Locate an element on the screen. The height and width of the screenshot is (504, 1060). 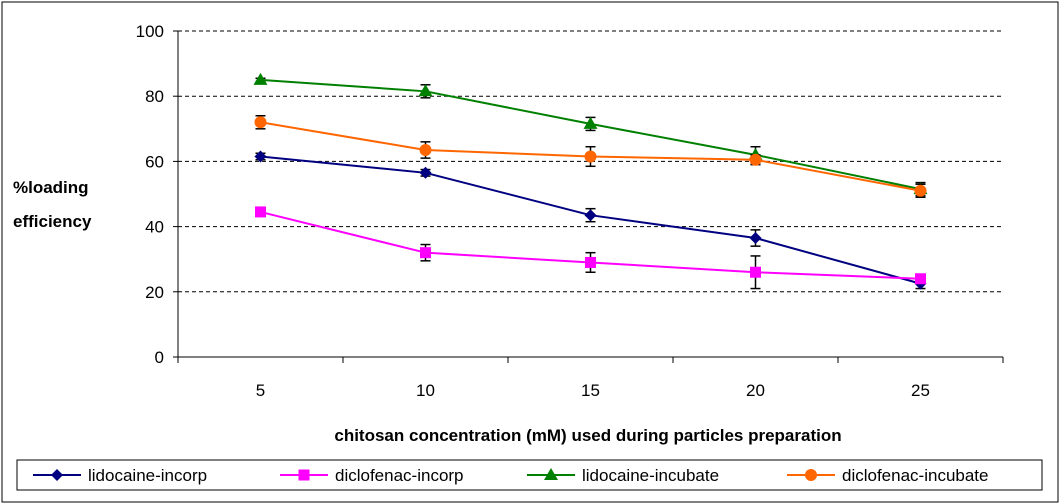
x-tick-label: 5 is located at coordinates (260, 390).